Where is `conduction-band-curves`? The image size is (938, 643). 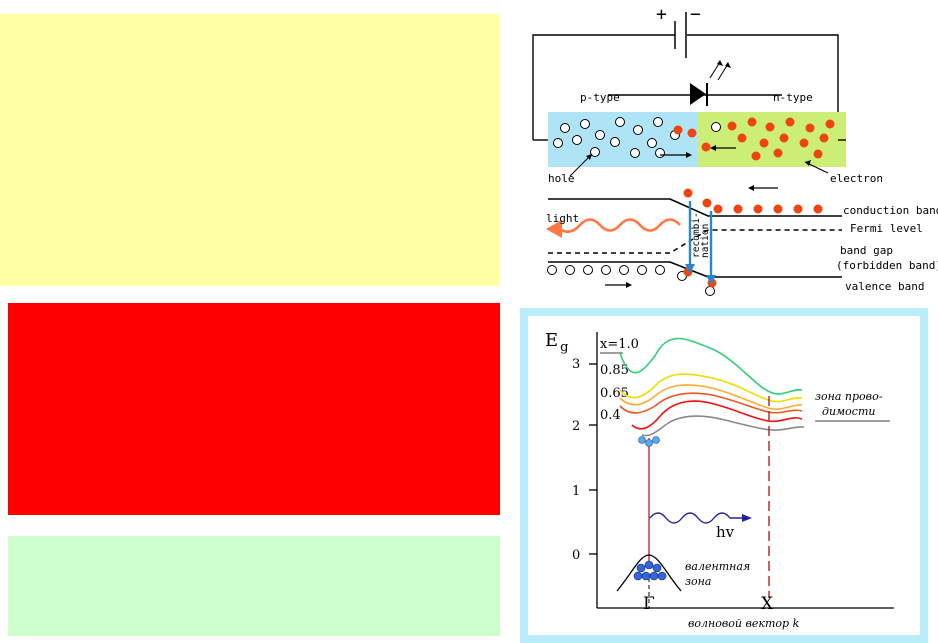 conduction-band-curves is located at coordinates (712, 387).